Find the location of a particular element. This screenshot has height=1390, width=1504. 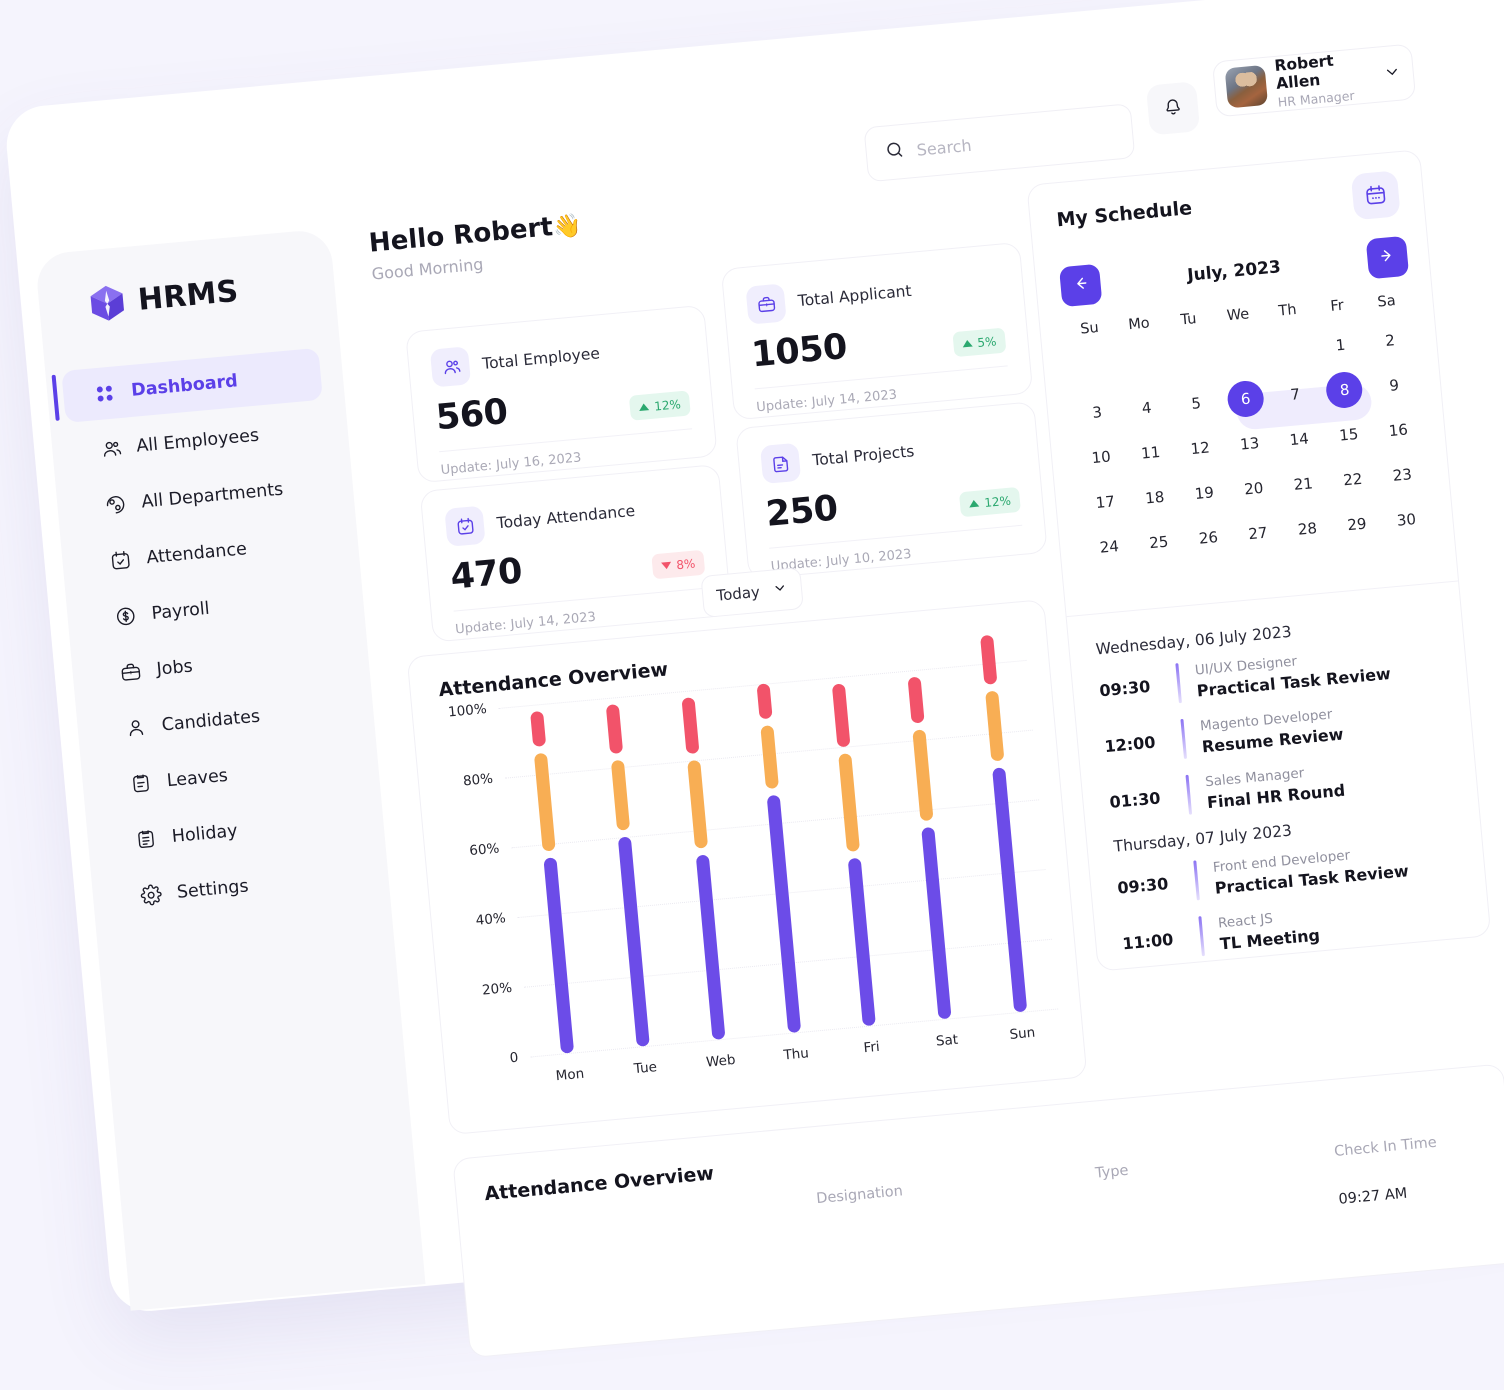

calendar-day: 6 is located at coordinates (1245, 399).